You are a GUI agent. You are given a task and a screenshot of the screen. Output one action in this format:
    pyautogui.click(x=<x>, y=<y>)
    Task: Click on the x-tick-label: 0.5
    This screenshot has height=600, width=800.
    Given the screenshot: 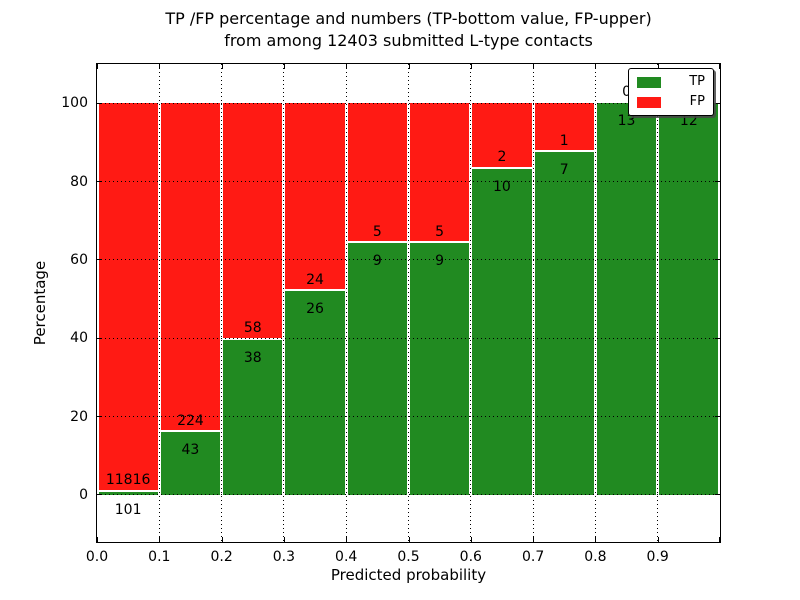 What is the action you would take?
    pyautogui.click(x=408, y=557)
    